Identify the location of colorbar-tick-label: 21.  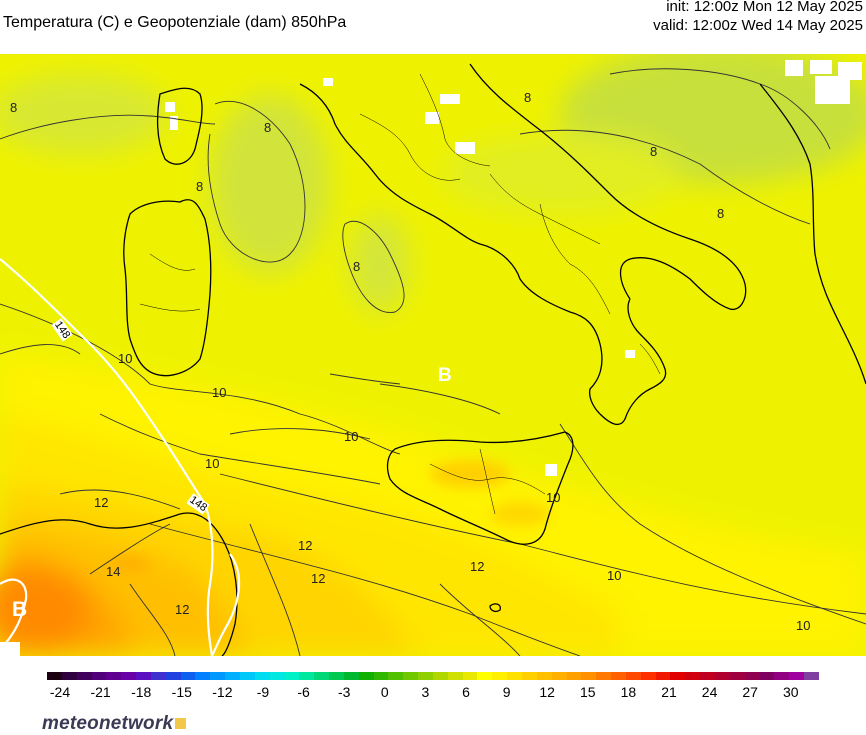
(669, 692).